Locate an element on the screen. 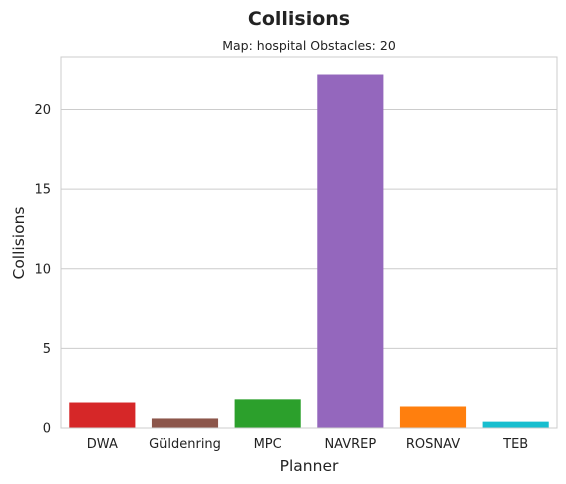  y-tick-label: 15 is located at coordinates (42, 190).